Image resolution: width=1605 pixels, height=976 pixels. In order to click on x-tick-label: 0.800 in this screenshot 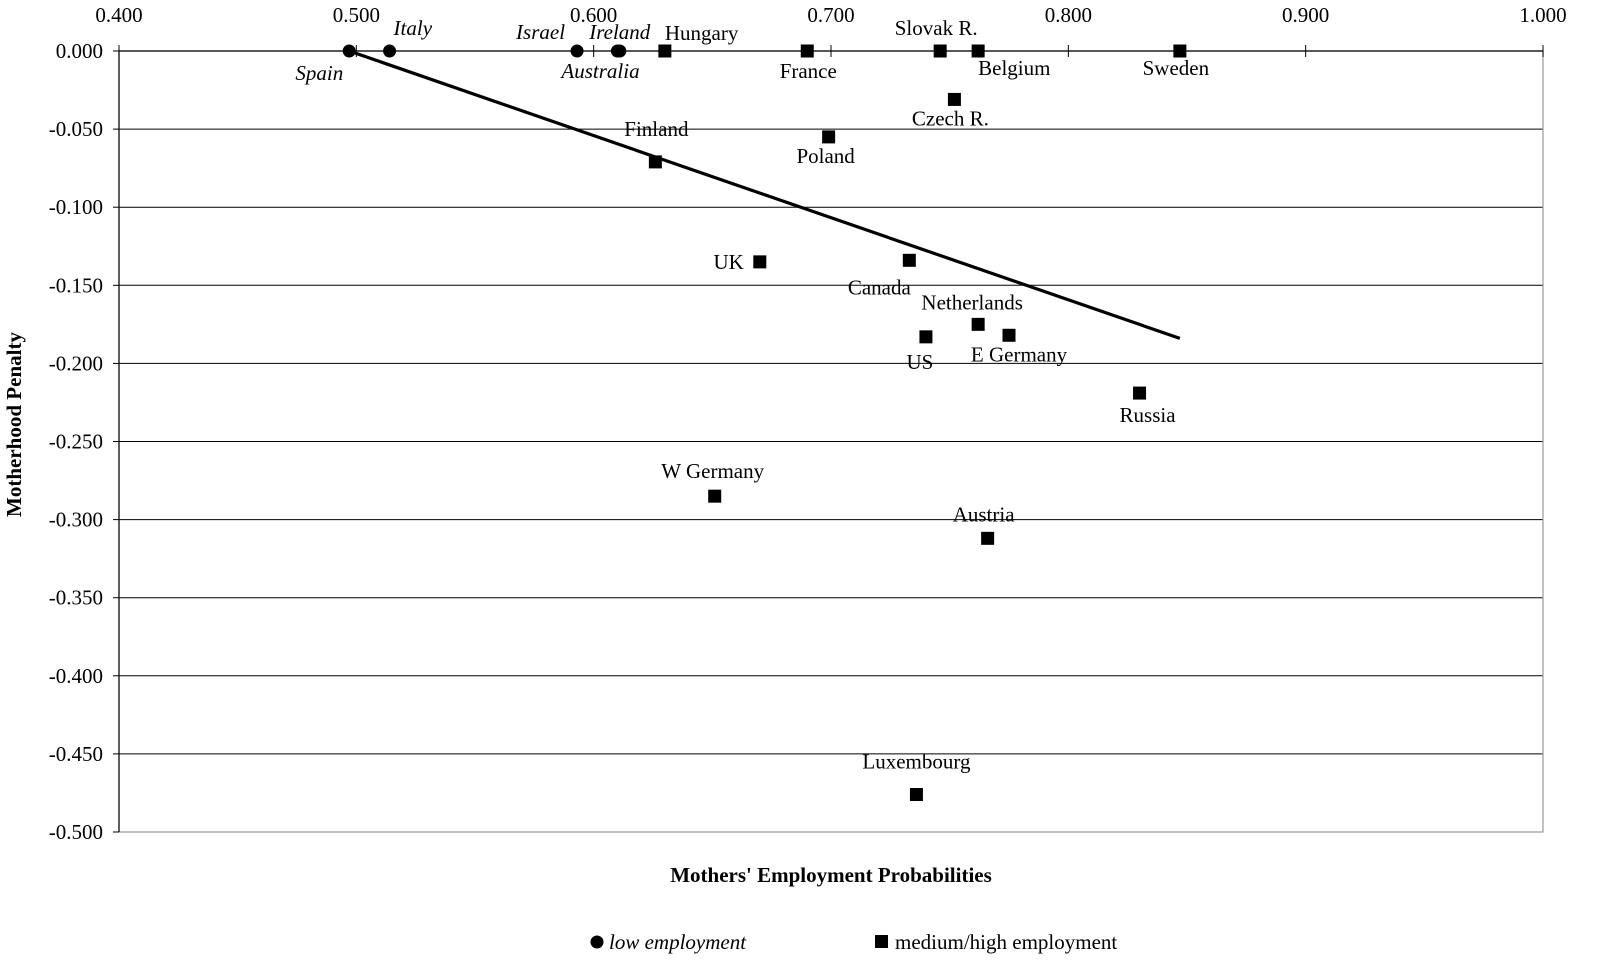, I will do `click(1068, 15)`.